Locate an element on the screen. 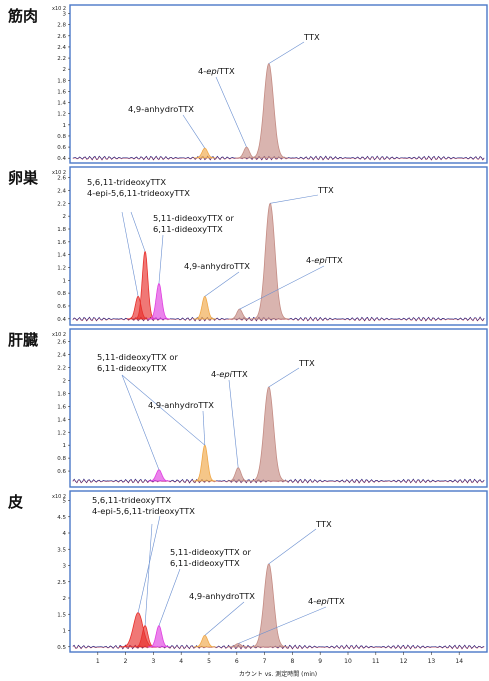  peak-annotation: 5,11-dideoxyTTX or is located at coordinates (193, 218).